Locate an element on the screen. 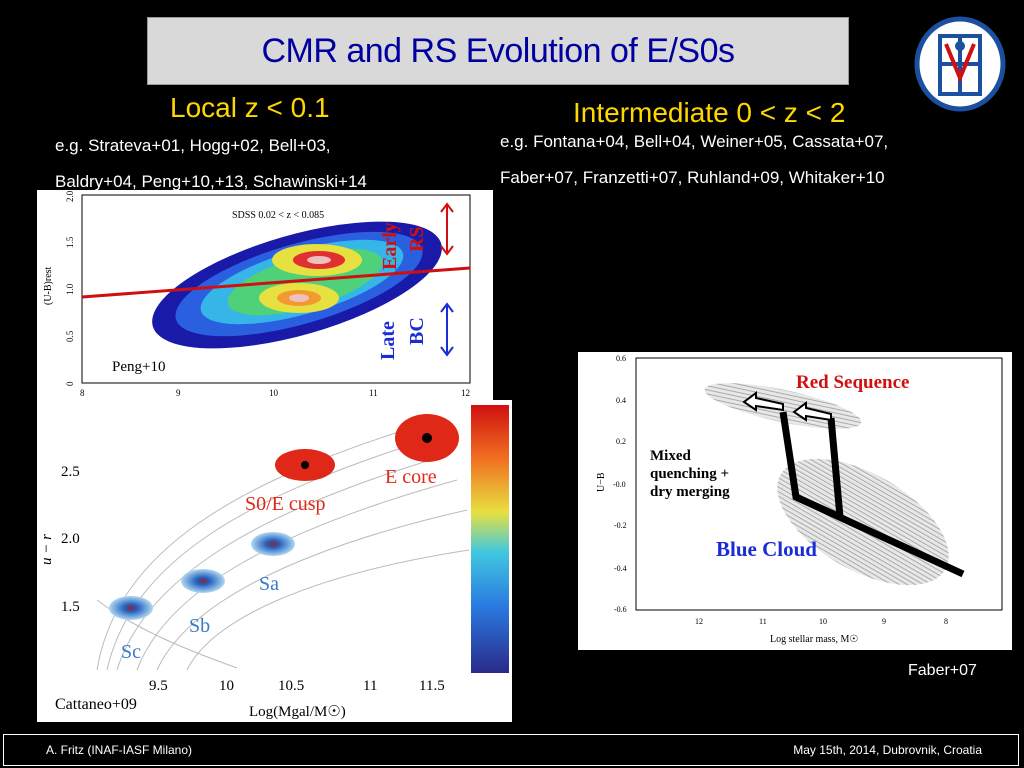 The width and height of the screenshot is (1024, 768). title-box: CMR and RS Evolution of E/S0s is located at coordinates (498, 51).